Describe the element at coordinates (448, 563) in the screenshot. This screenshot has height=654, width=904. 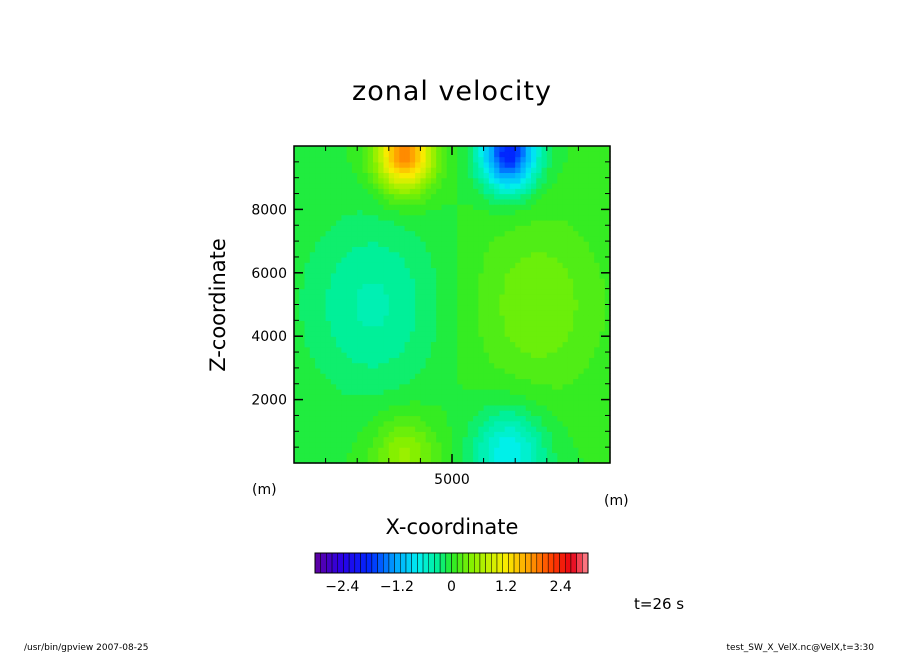
I see `colorbar-swatch` at that location.